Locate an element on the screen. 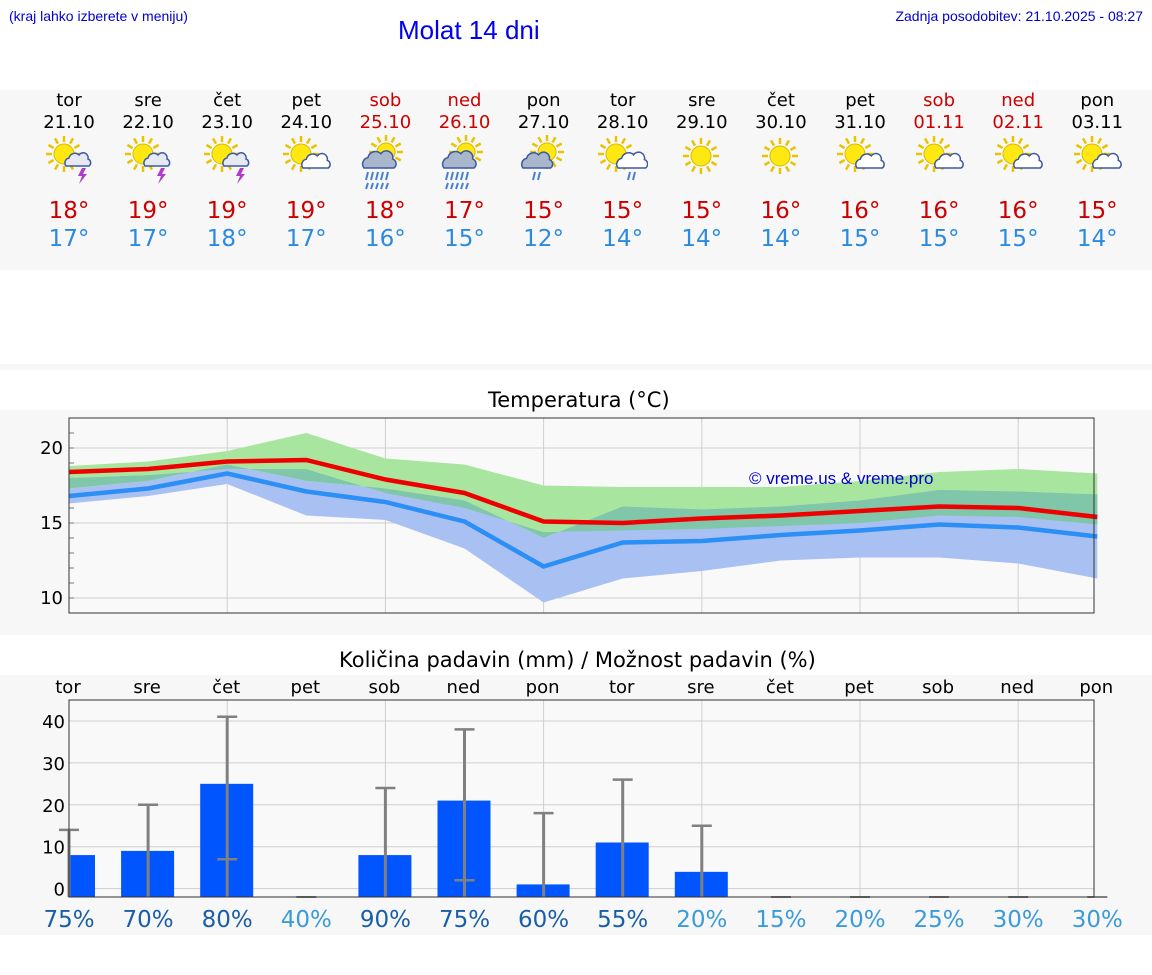 The image size is (1152, 975). day-date: 31.10 is located at coordinates (860, 122).